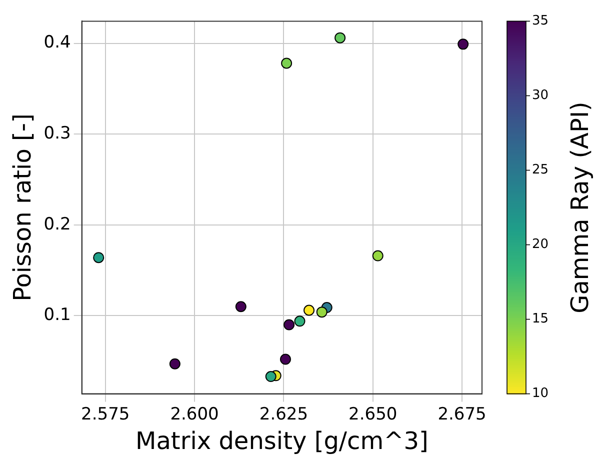 This screenshot has height=465, width=608. I want to click on x-tick-label: 2.575, so click(105, 414).